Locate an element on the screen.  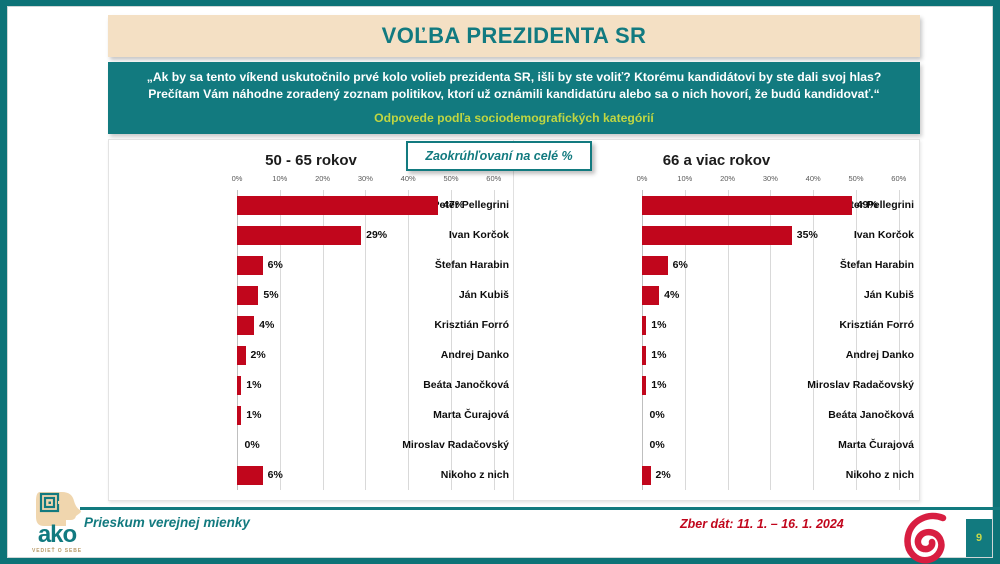
slide-title-bar: VOĽBA PREZIDENTA SR is located at coordinates (514, 36).